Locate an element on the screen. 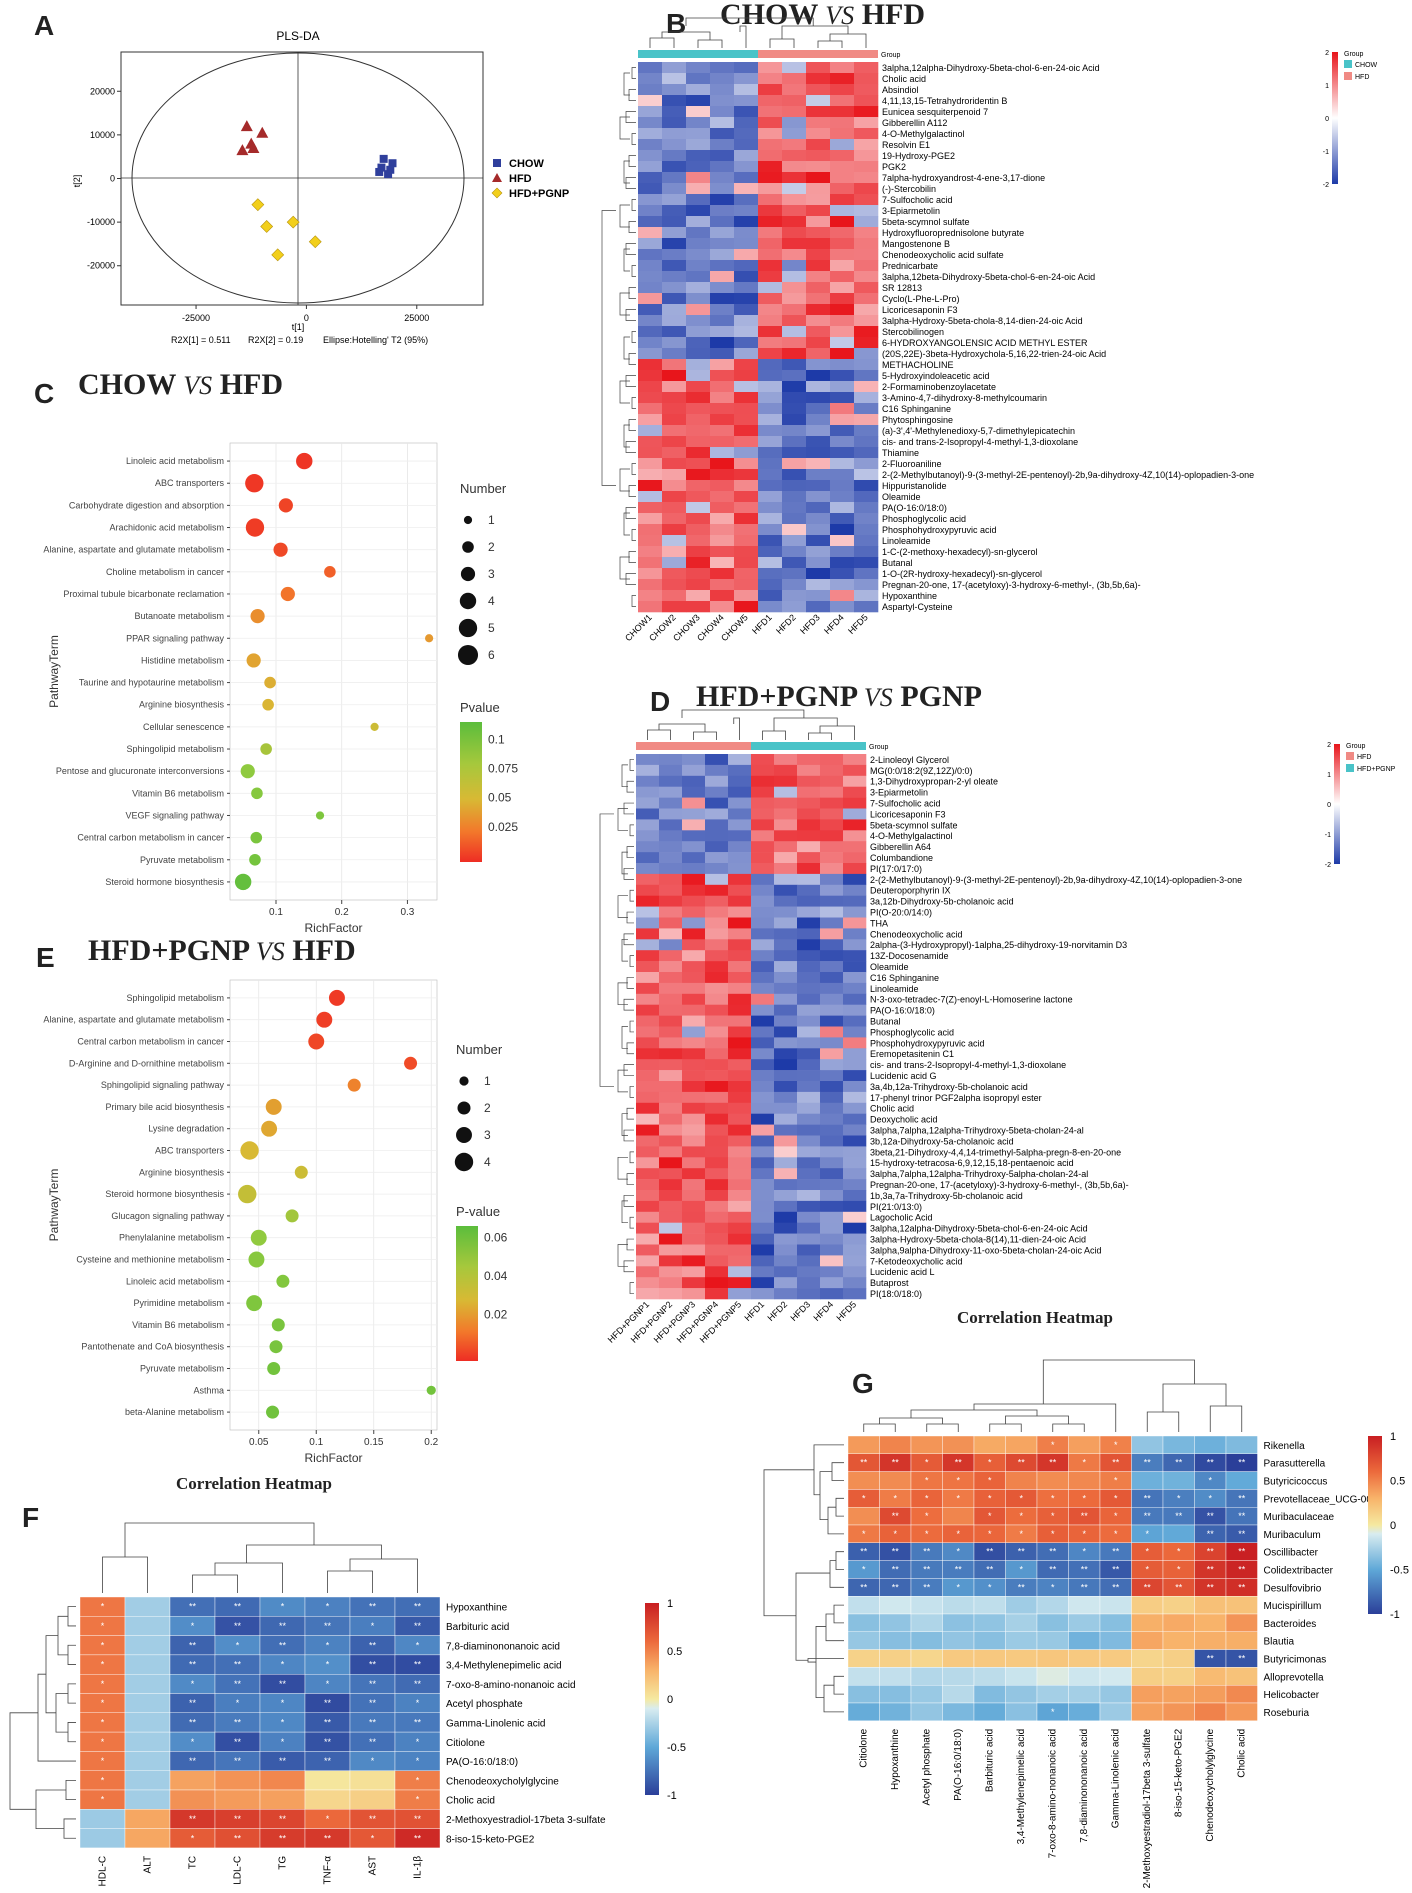  heatmap-row-label: THA is located at coordinates (879, 923).